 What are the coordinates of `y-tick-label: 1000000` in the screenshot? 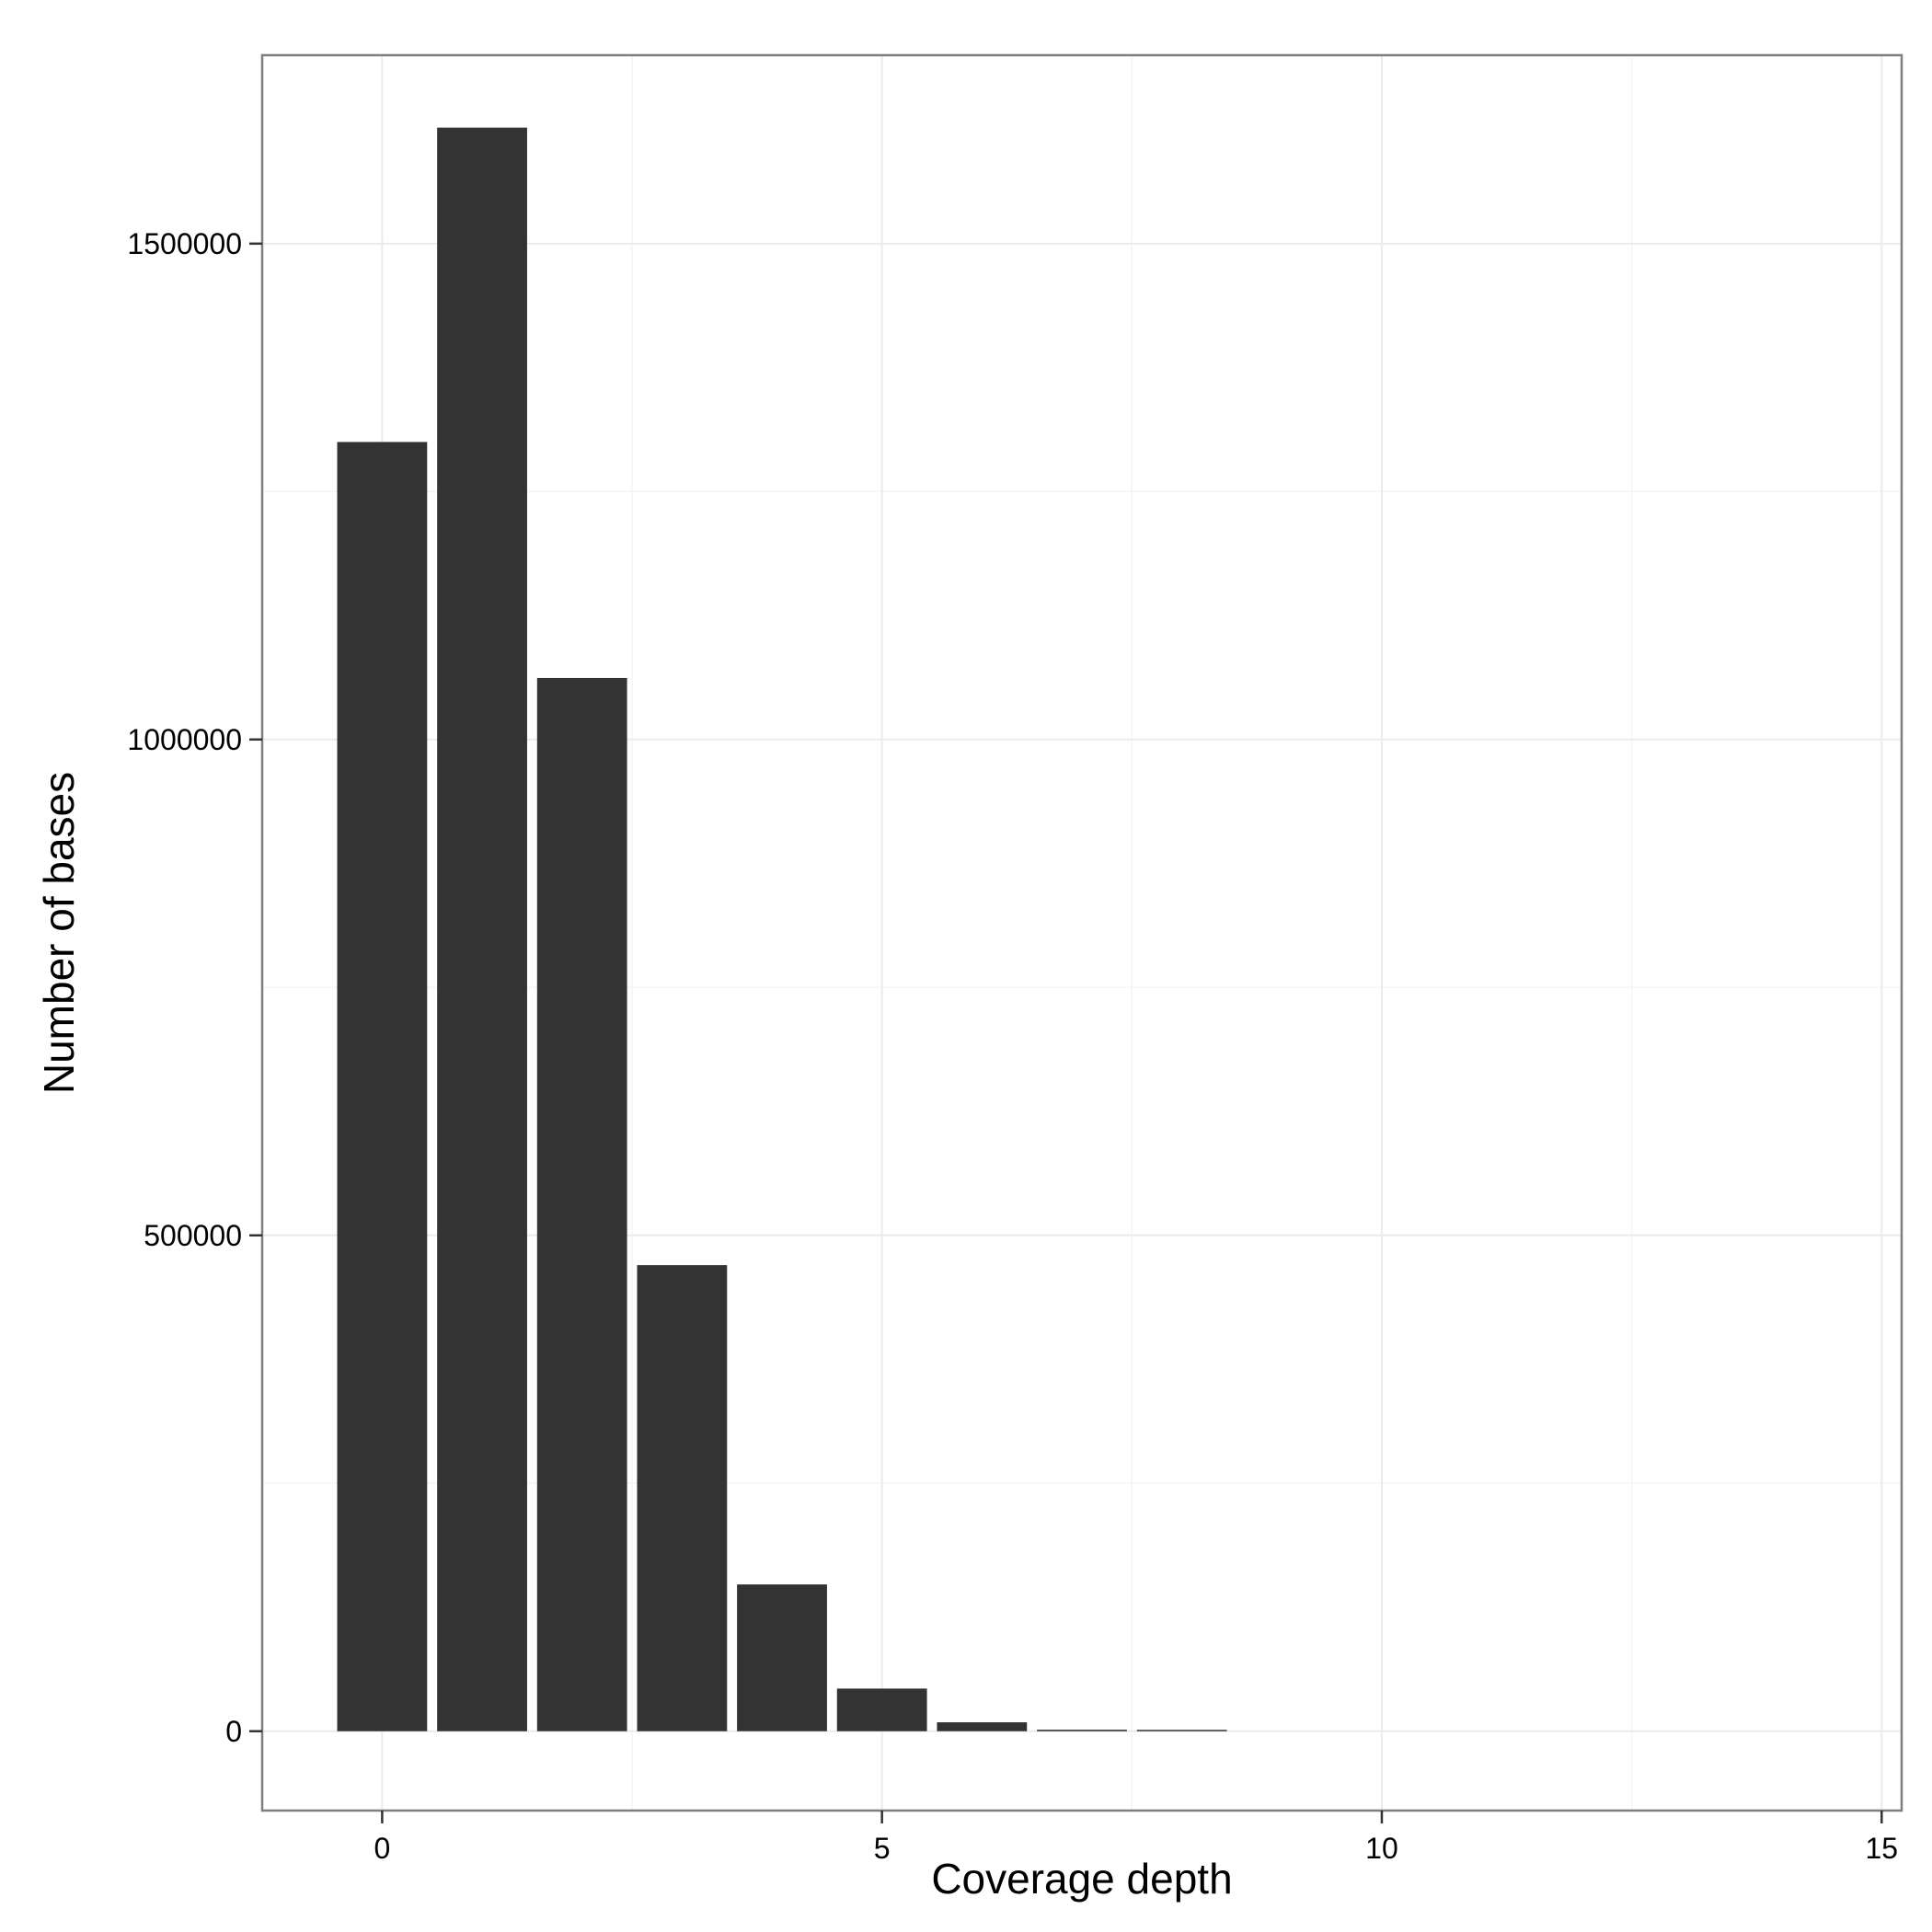 It's located at (184, 739).